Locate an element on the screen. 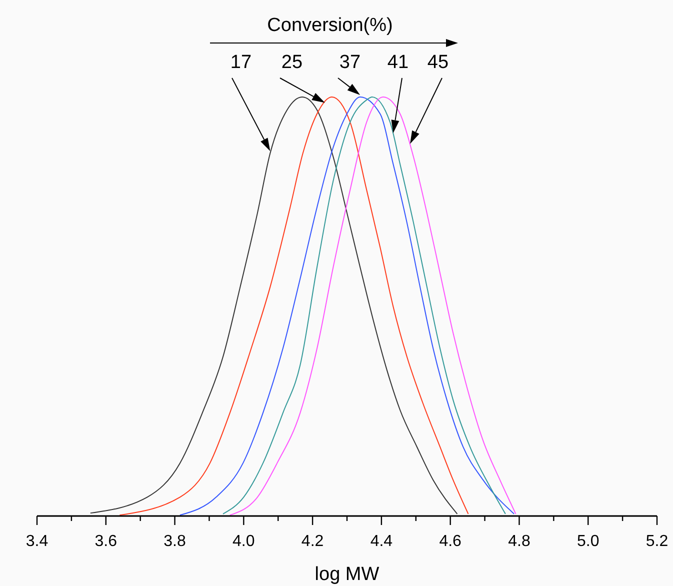  x-tick-label: 4.2 is located at coordinates (312, 541).